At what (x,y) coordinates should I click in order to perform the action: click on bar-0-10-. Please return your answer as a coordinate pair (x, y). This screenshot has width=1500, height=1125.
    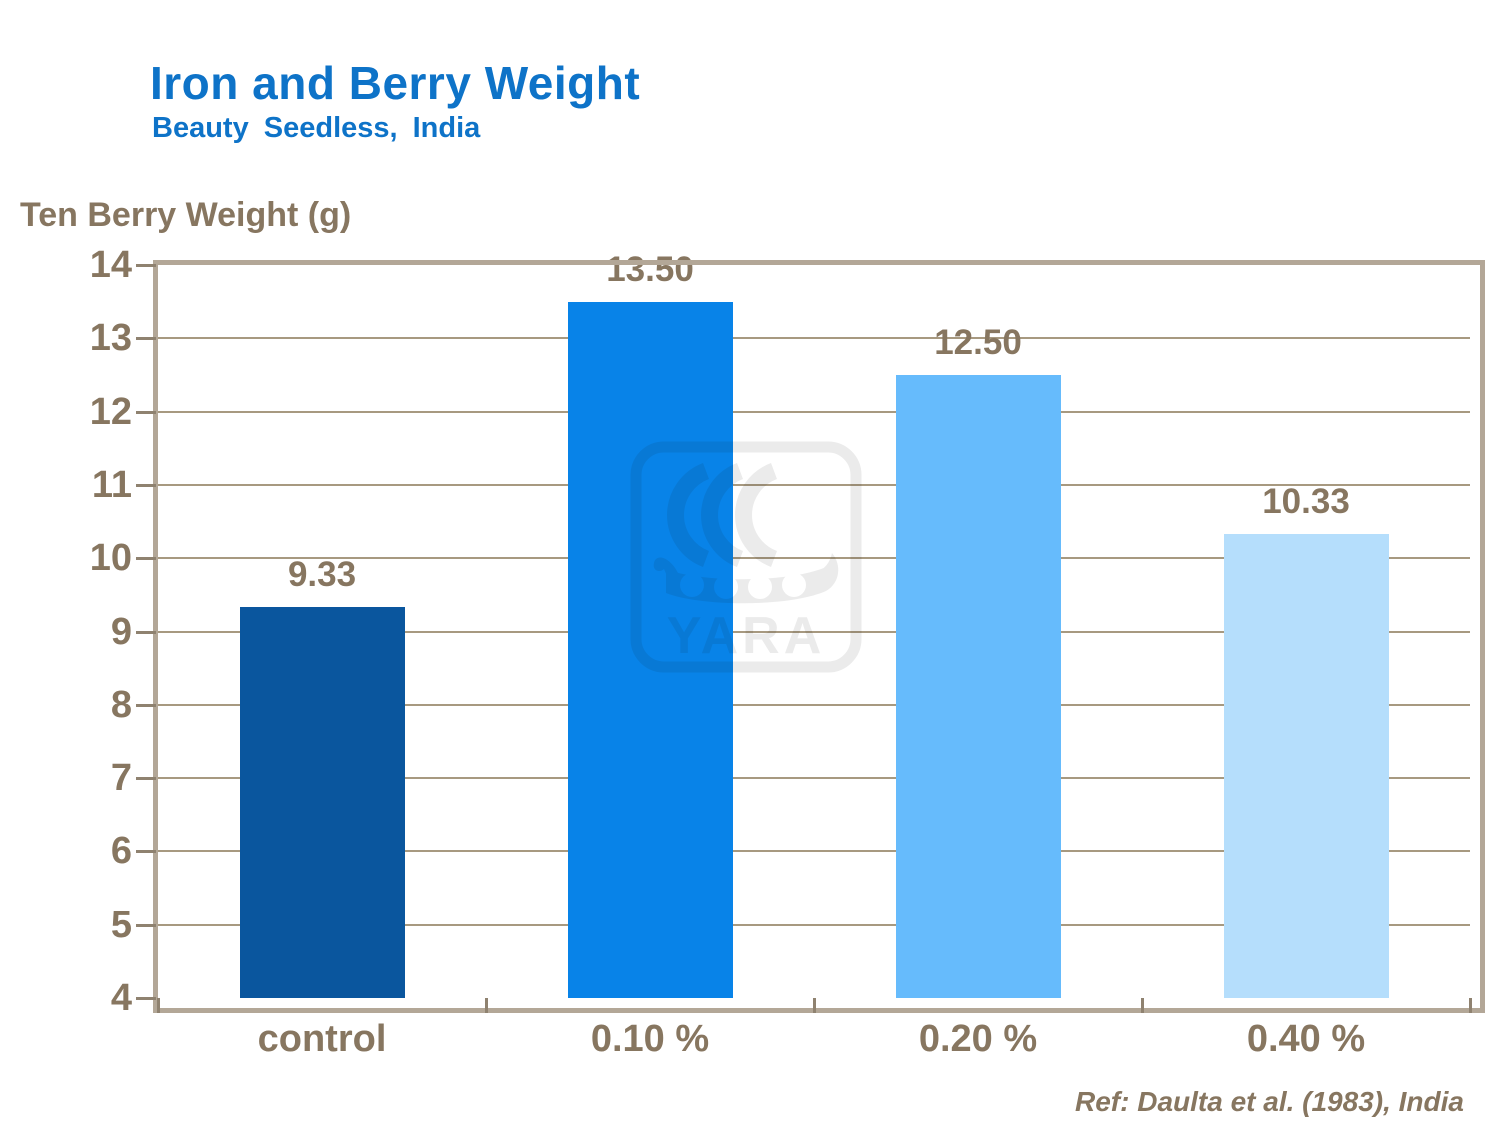
    Looking at the image, I should click on (650, 649).